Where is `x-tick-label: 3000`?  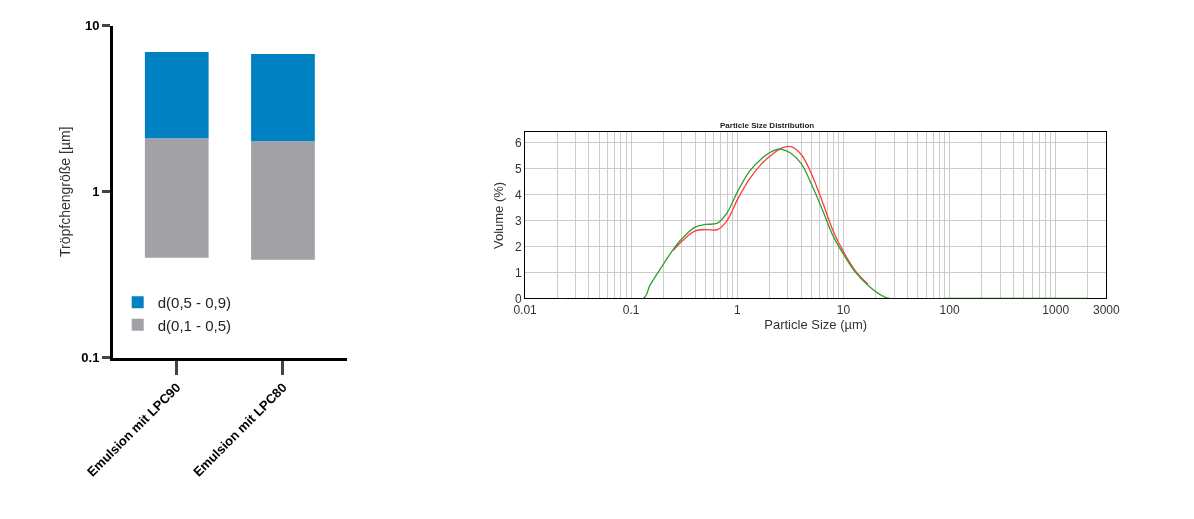 x-tick-label: 3000 is located at coordinates (1106, 309).